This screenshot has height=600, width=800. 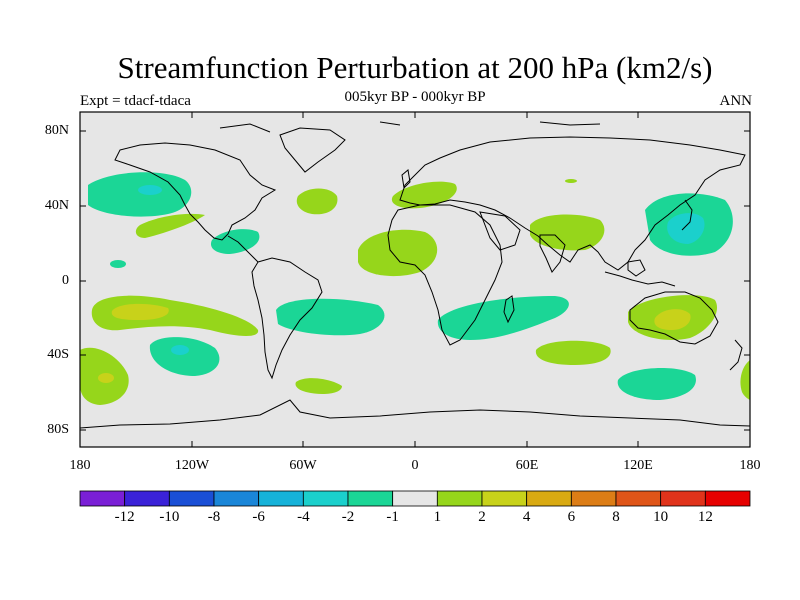 What do you see at coordinates (56, 130) in the screenshot?
I see `lat-label-80n: 80N` at bounding box center [56, 130].